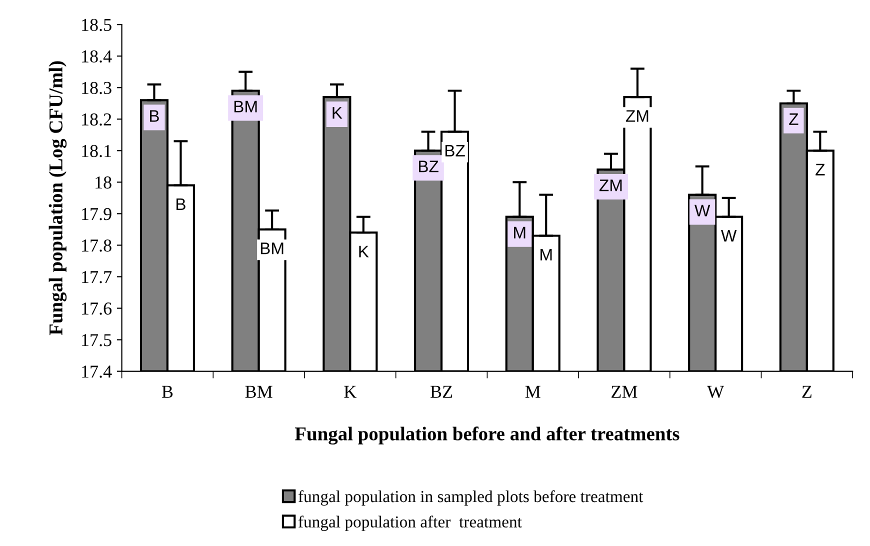  Describe the element at coordinates (258, 392) in the screenshot. I see `x-tick-label: BM` at that location.